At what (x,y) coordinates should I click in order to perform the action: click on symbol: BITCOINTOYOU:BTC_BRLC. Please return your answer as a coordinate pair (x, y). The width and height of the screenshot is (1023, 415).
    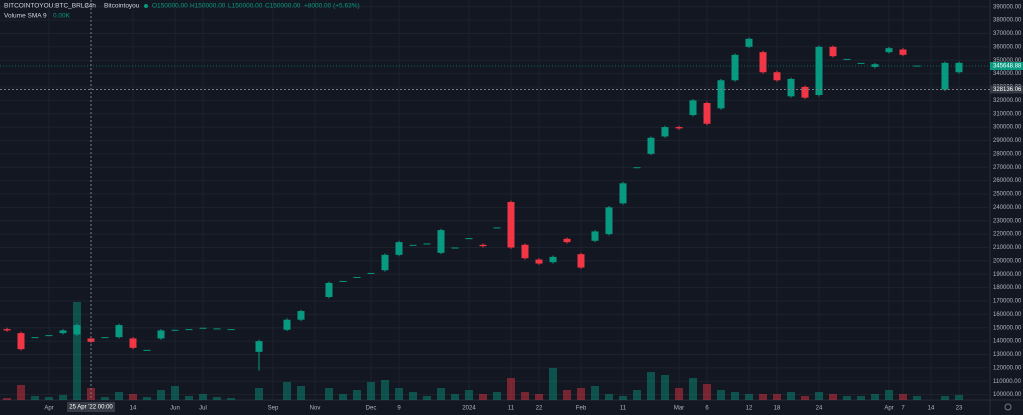
    Looking at the image, I should click on (46, 6).